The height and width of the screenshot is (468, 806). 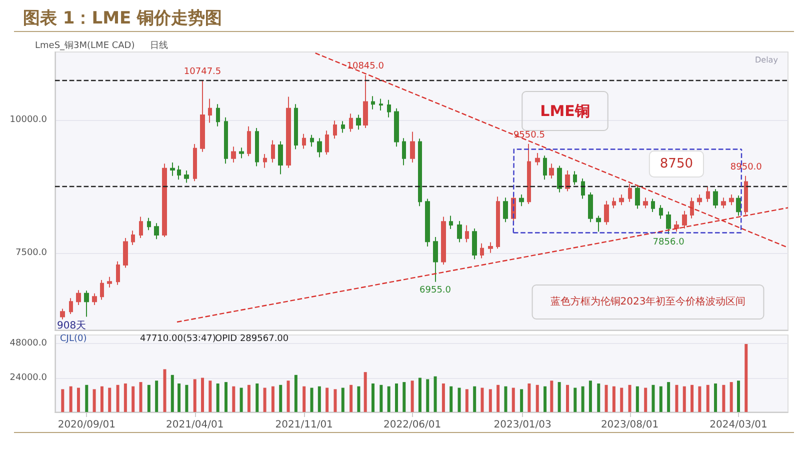 I want to click on x-tick-label: 2020/09/01, so click(x=87, y=425).